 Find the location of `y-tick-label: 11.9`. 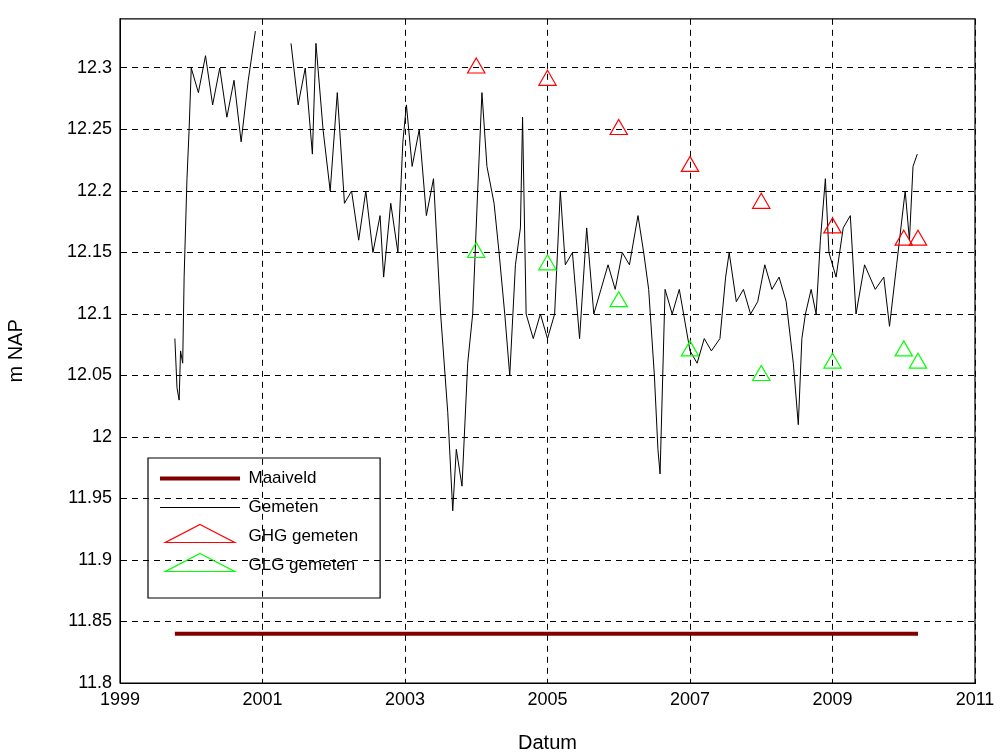

y-tick-label: 11.9 is located at coordinates (95, 558).